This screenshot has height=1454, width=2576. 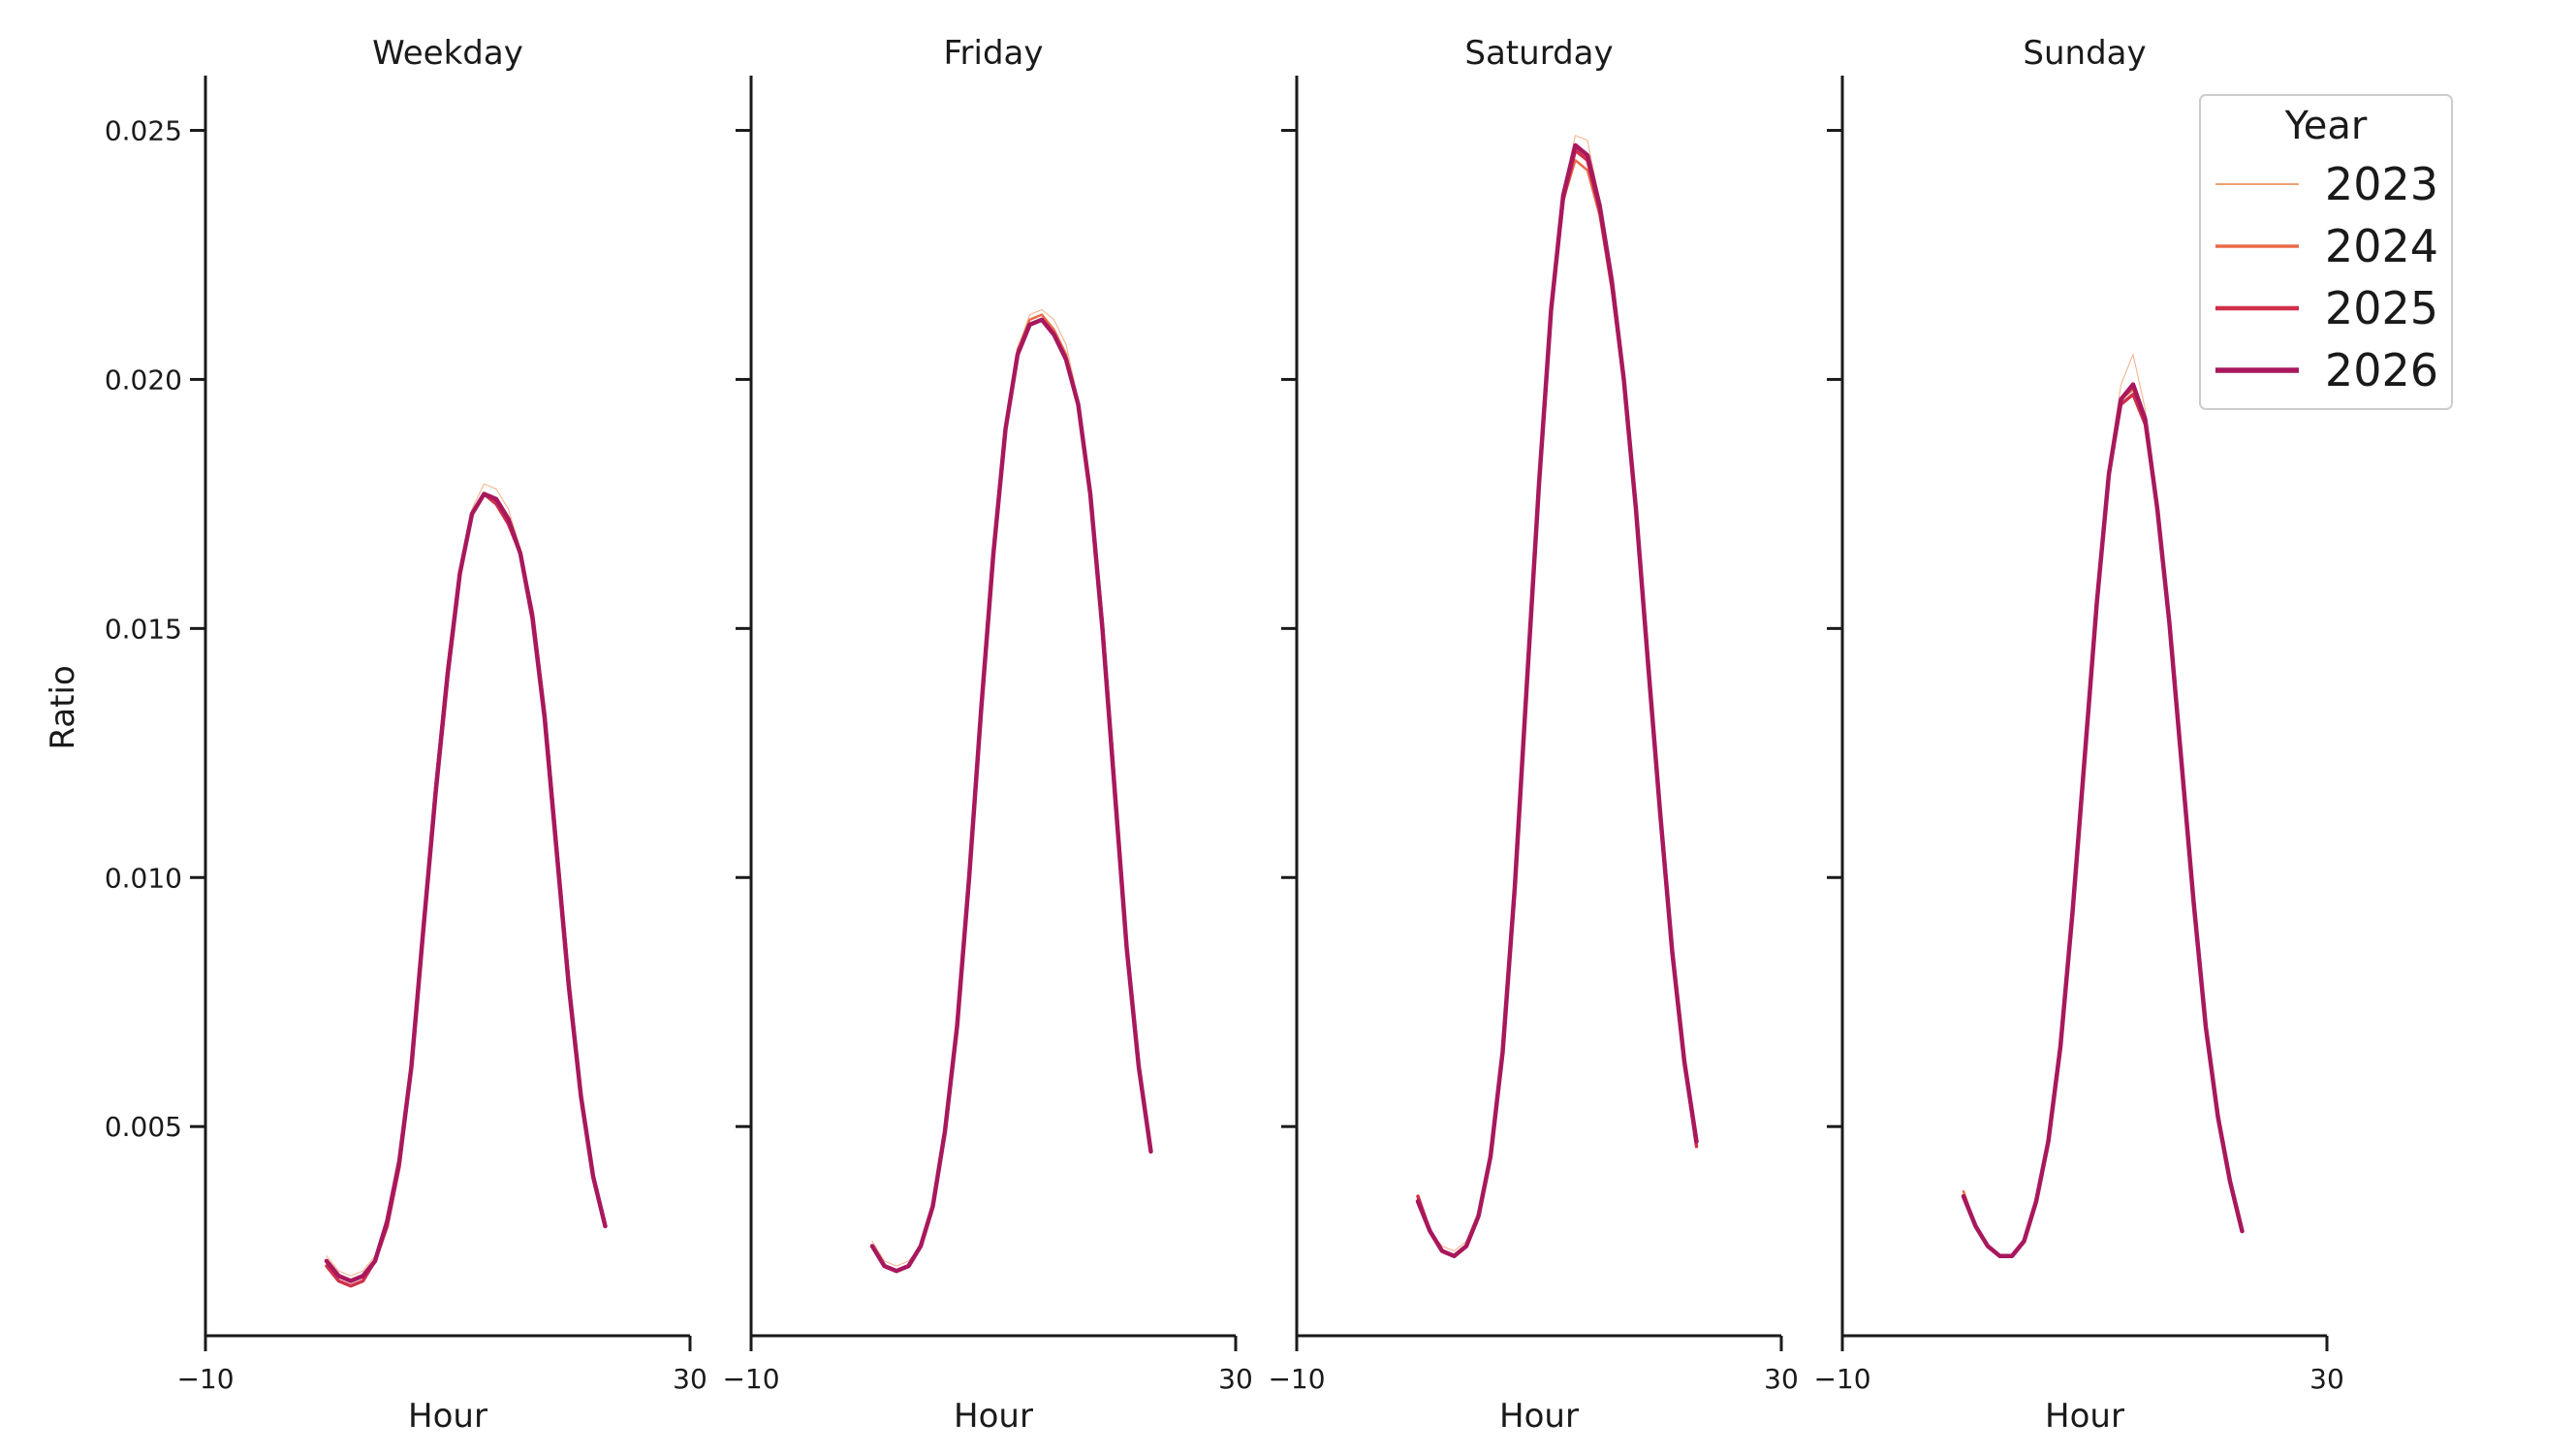 What do you see at coordinates (2381, 370) in the screenshot?
I see `legend-label-2026: 2026` at bounding box center [2381, 370].